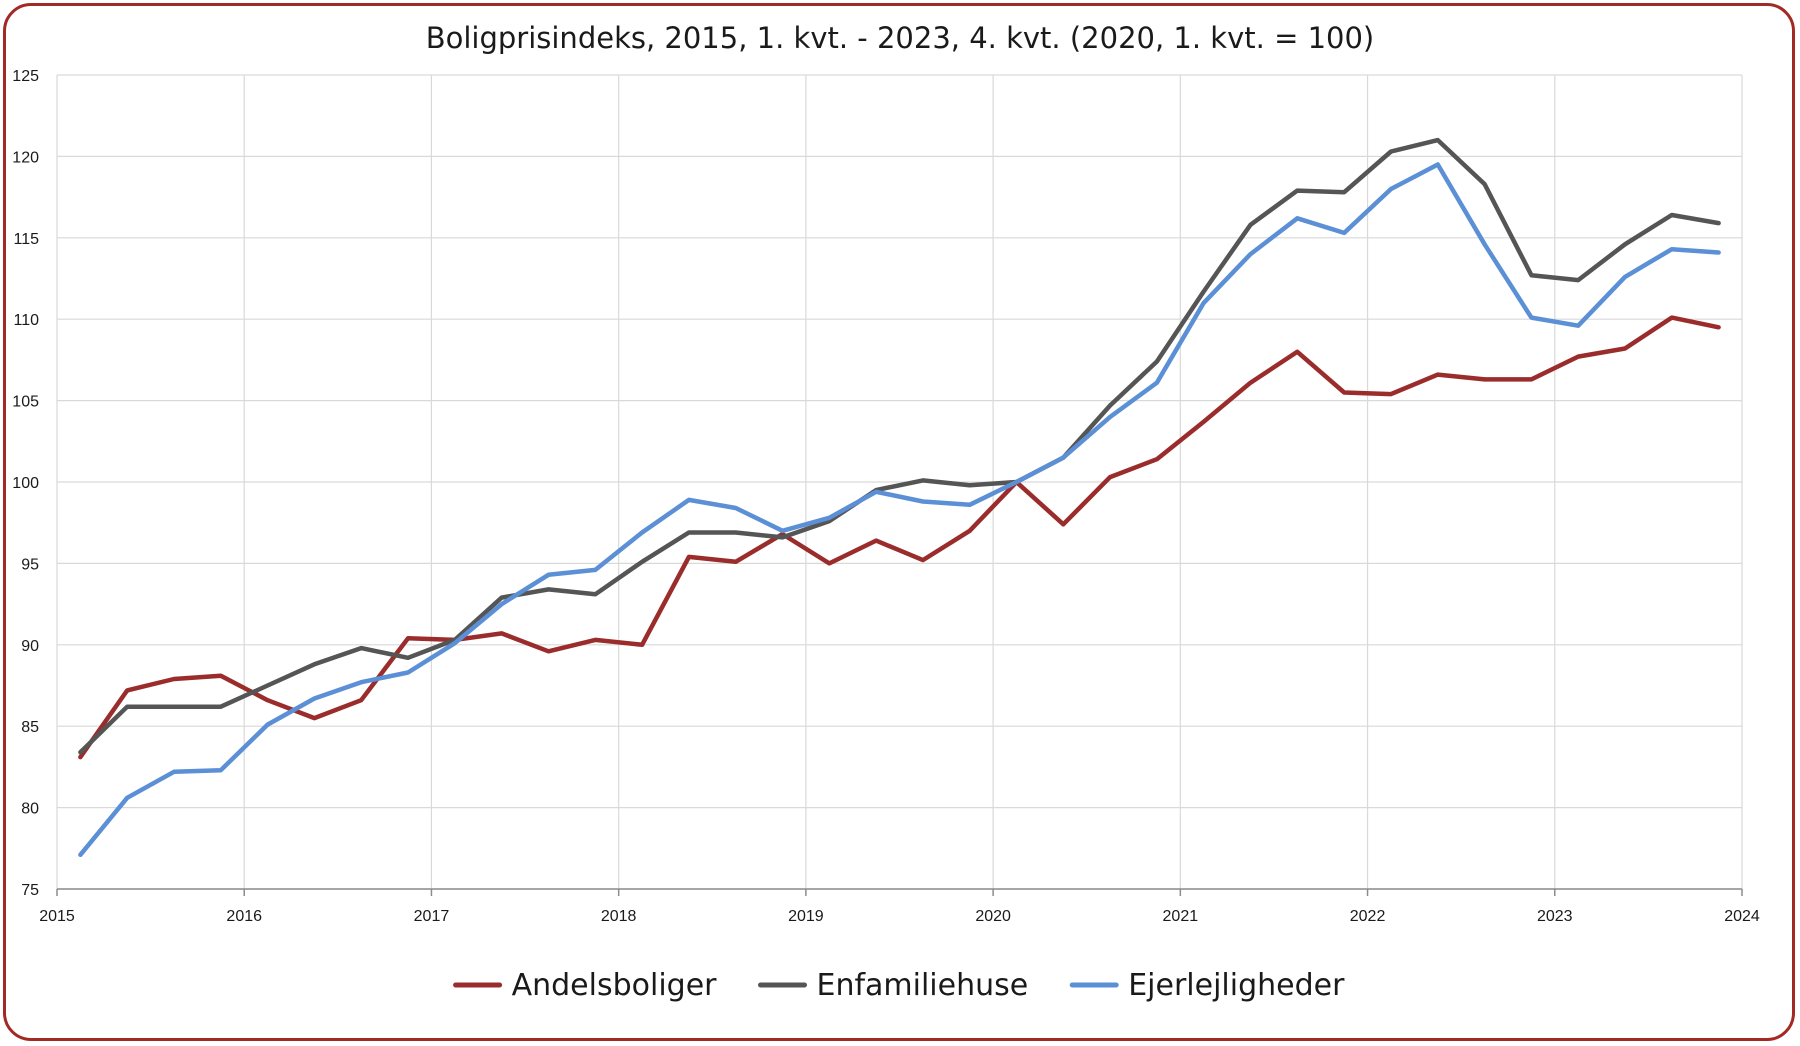 This screenshot has width=1800, height=1046. I want to click on x-tick-label: 2021, so click(1181, 916).